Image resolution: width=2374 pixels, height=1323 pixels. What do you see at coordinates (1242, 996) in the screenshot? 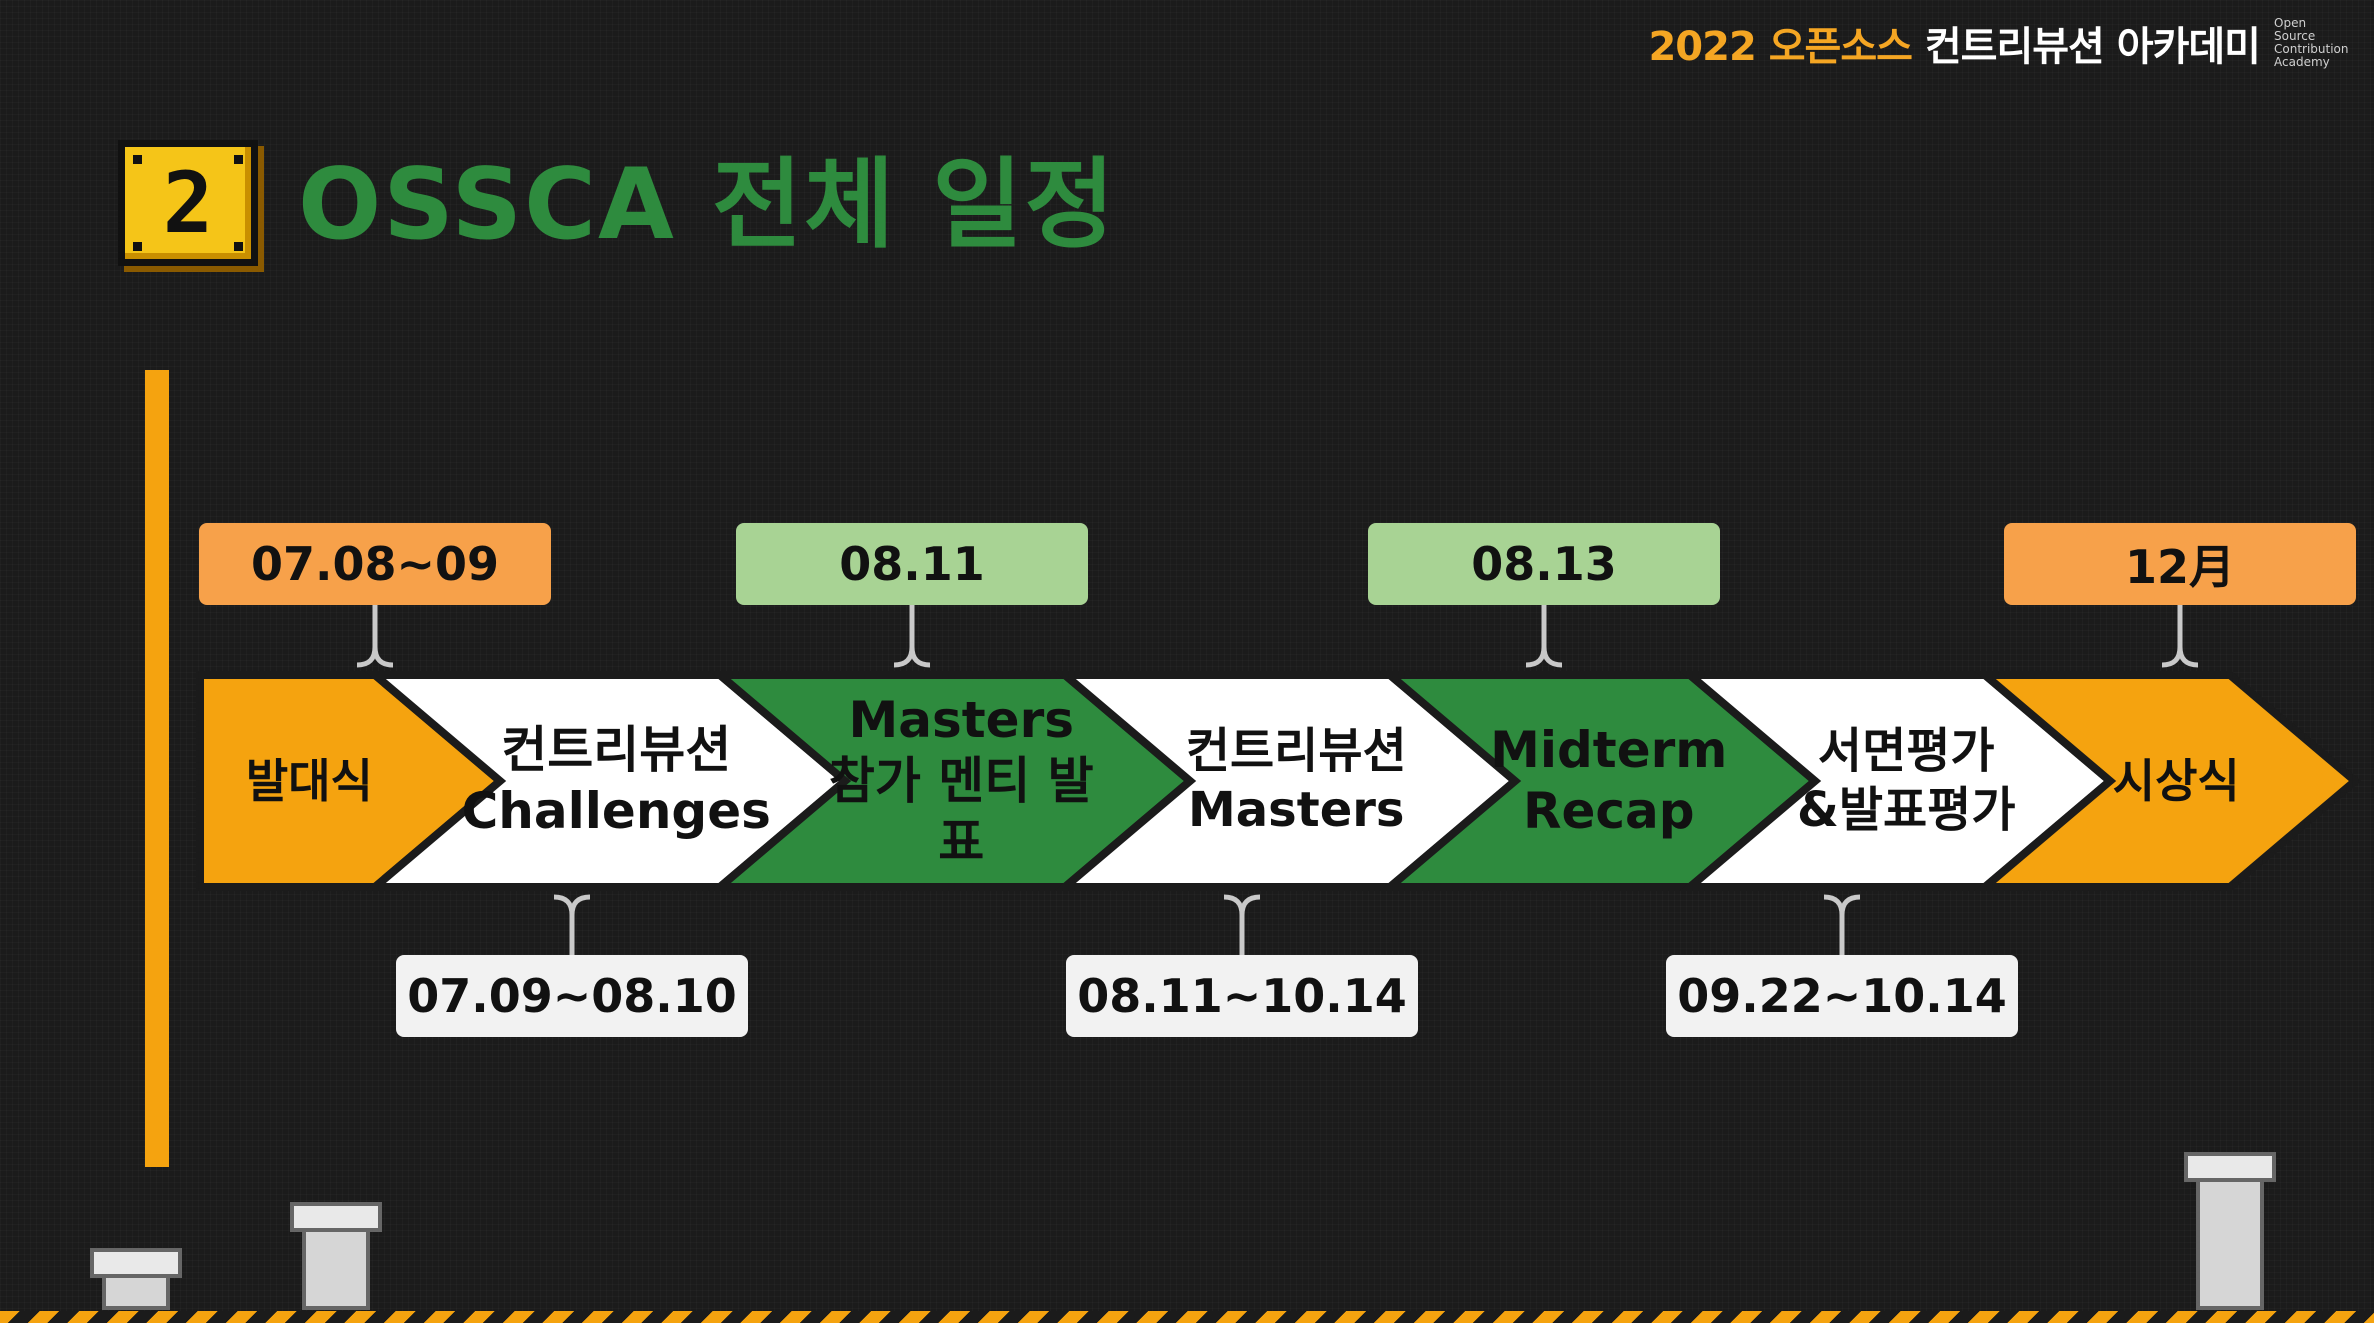
I see `bottom-date-pill: 08.11~10.14` at bounding box center [1242, 996].